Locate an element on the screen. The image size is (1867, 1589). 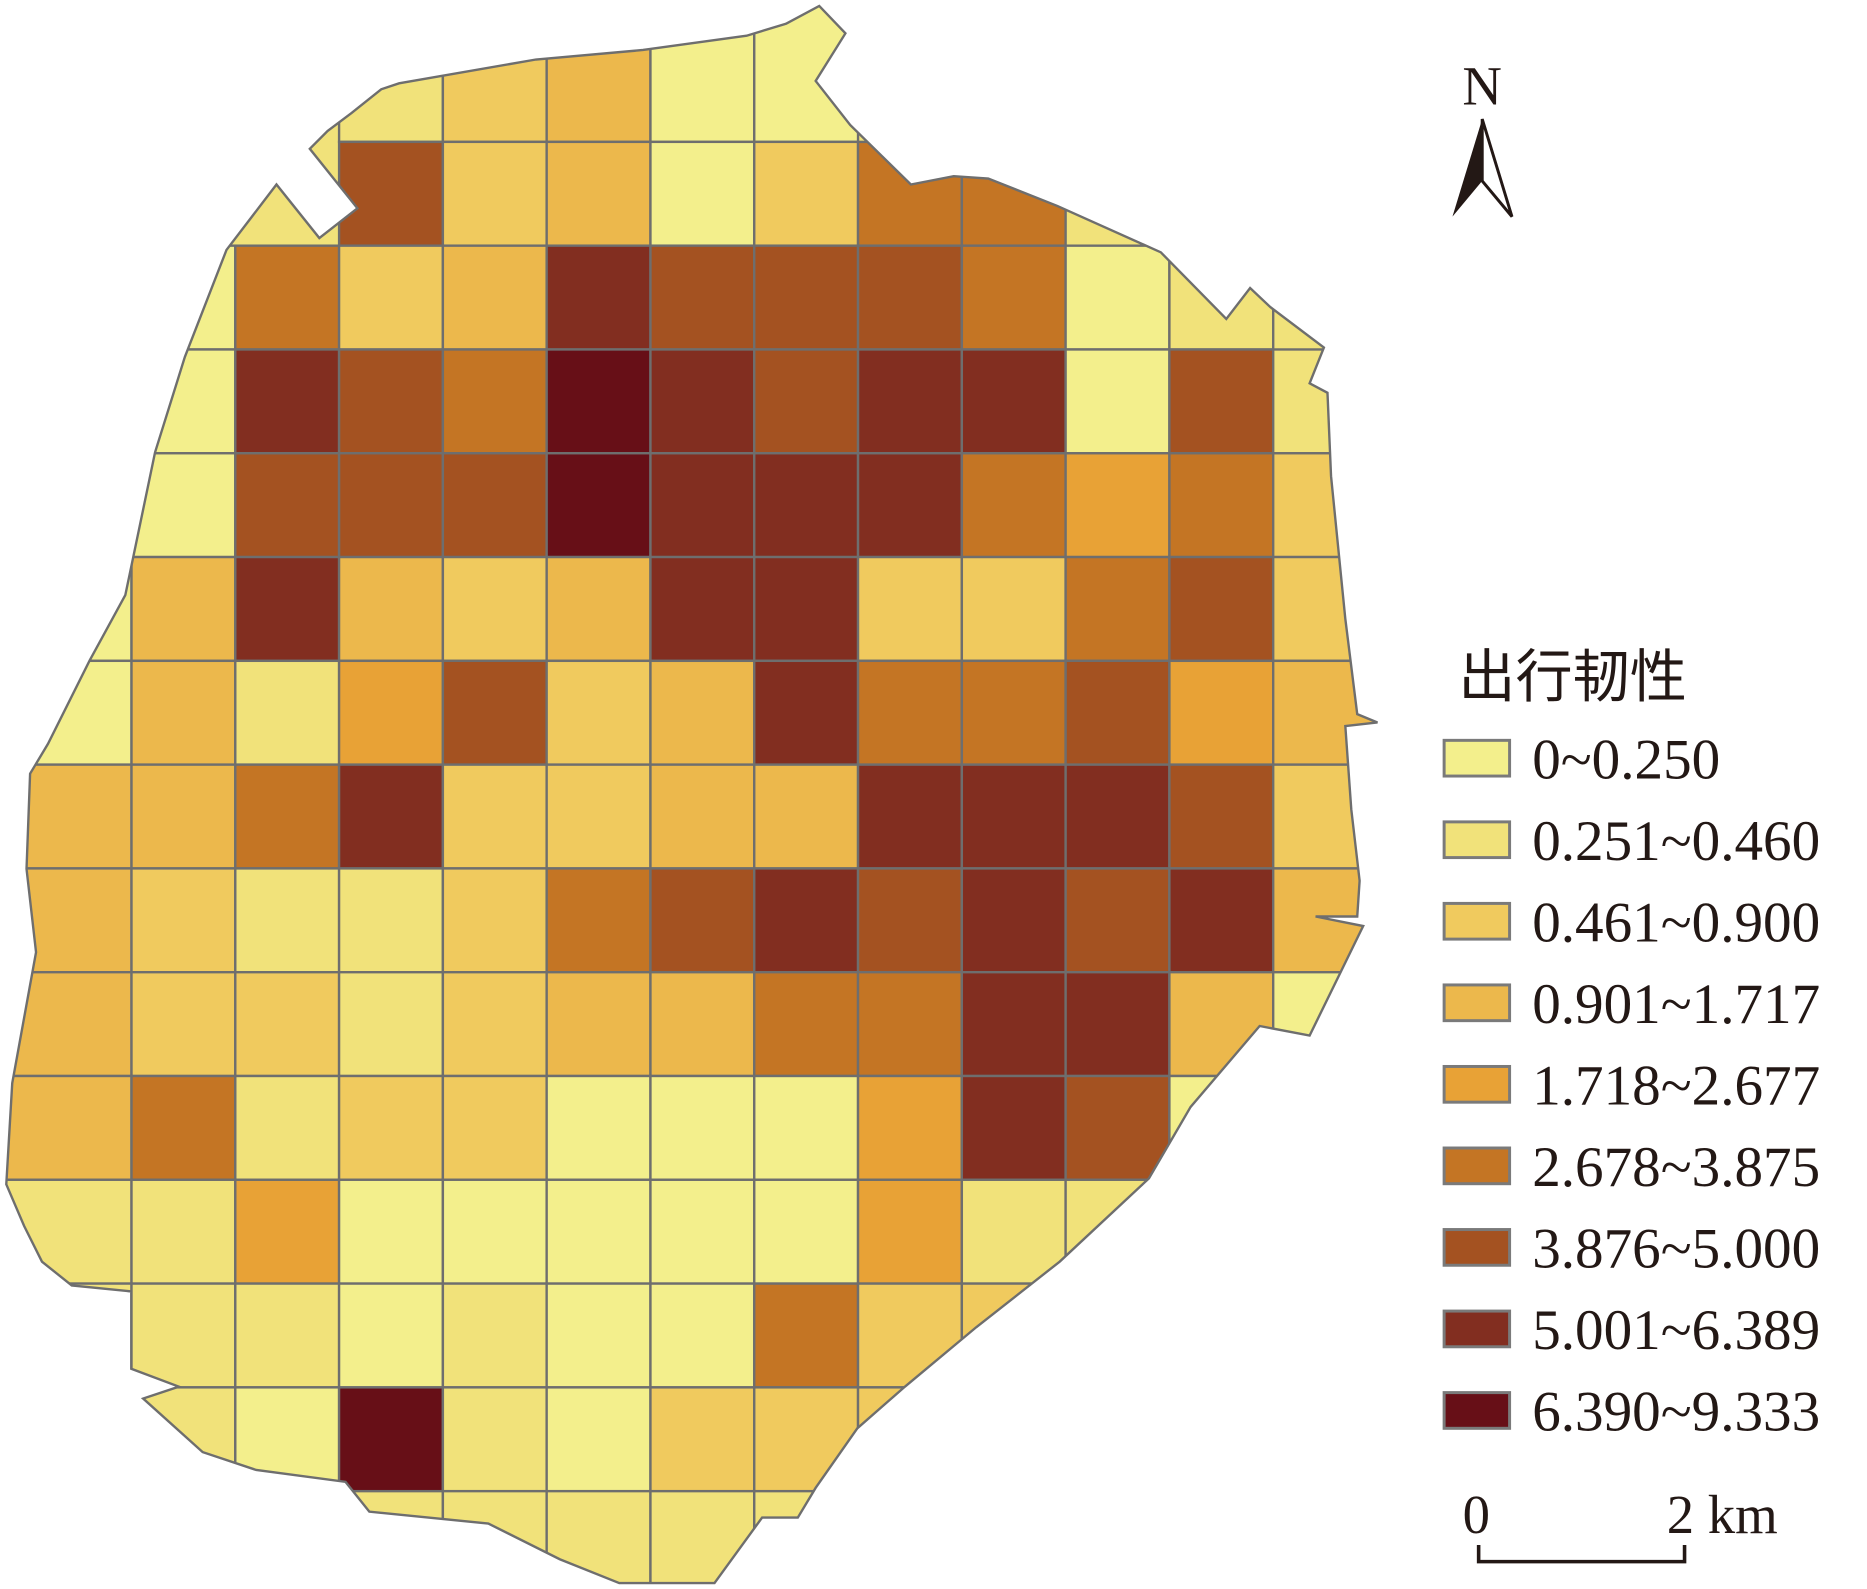
legend-item: 5.001~6.389 is located at coordinates (1631, 1330).